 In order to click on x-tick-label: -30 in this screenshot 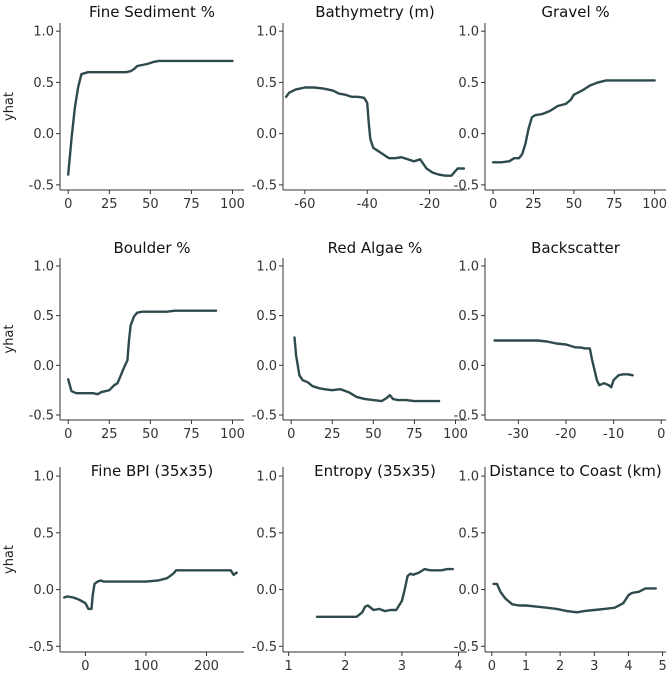, I will do `click(518, 434)`.